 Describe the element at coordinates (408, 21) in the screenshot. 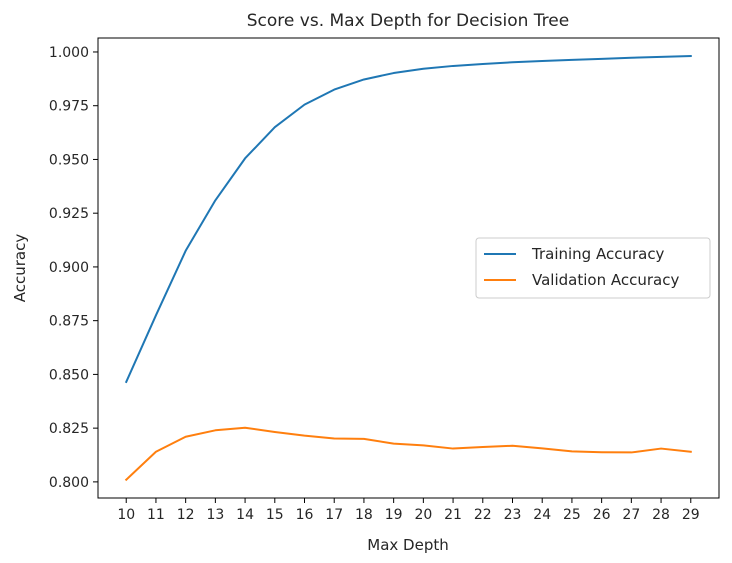

I see `chart-title: Score vs. Max Depth for Decision Tree` at that location.